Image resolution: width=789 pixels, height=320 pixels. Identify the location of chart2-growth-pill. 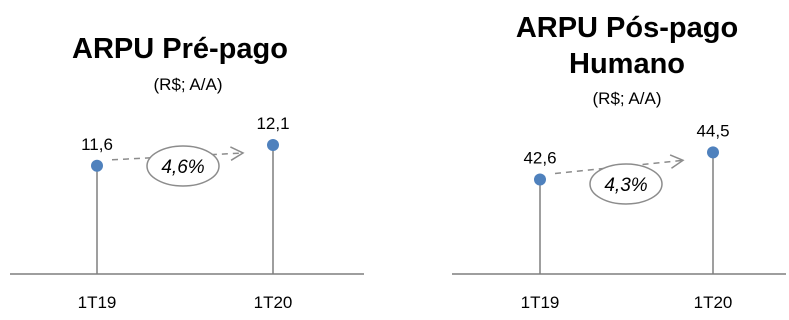
(626, 184).